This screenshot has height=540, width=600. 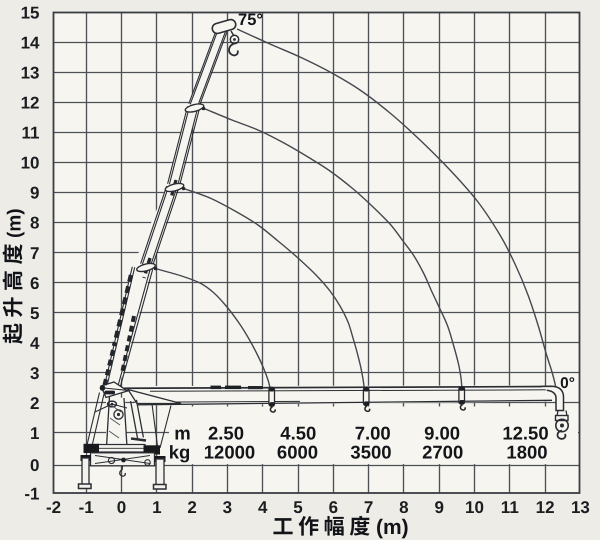 I want to click on svg-text: 3500, so click(x=370, y=452).